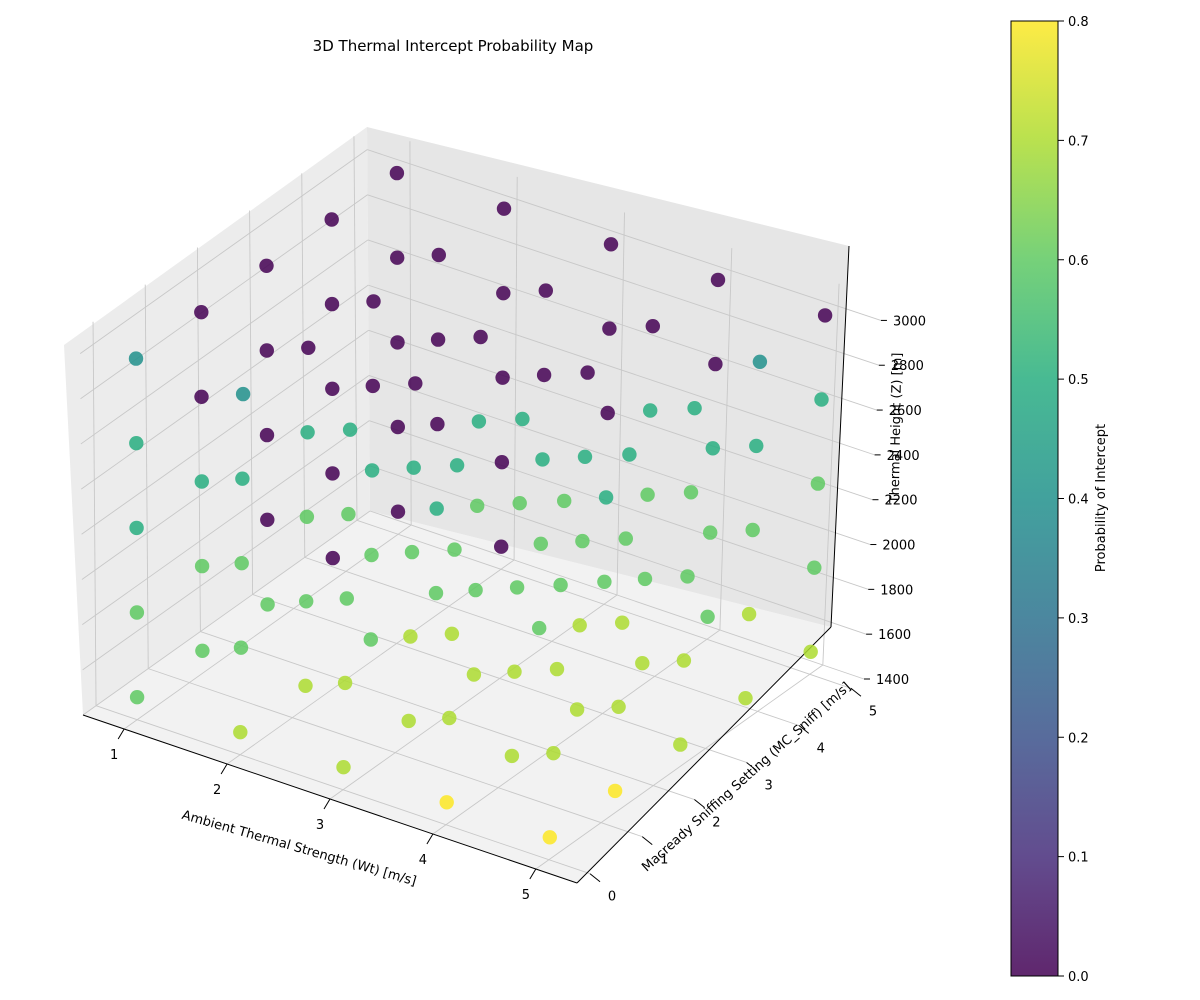  I want to click on gridline-x-floor, so click(370, 662).